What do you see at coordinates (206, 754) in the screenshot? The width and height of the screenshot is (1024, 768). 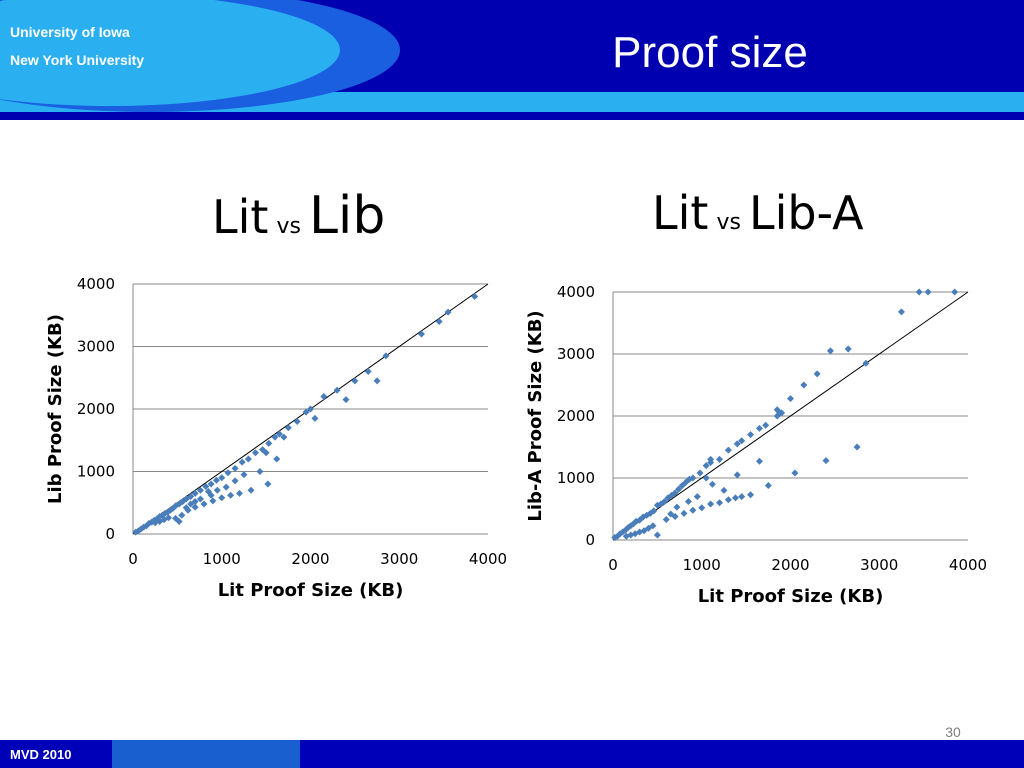 I see `footer-mid-block` at bounding box center [206, 754].